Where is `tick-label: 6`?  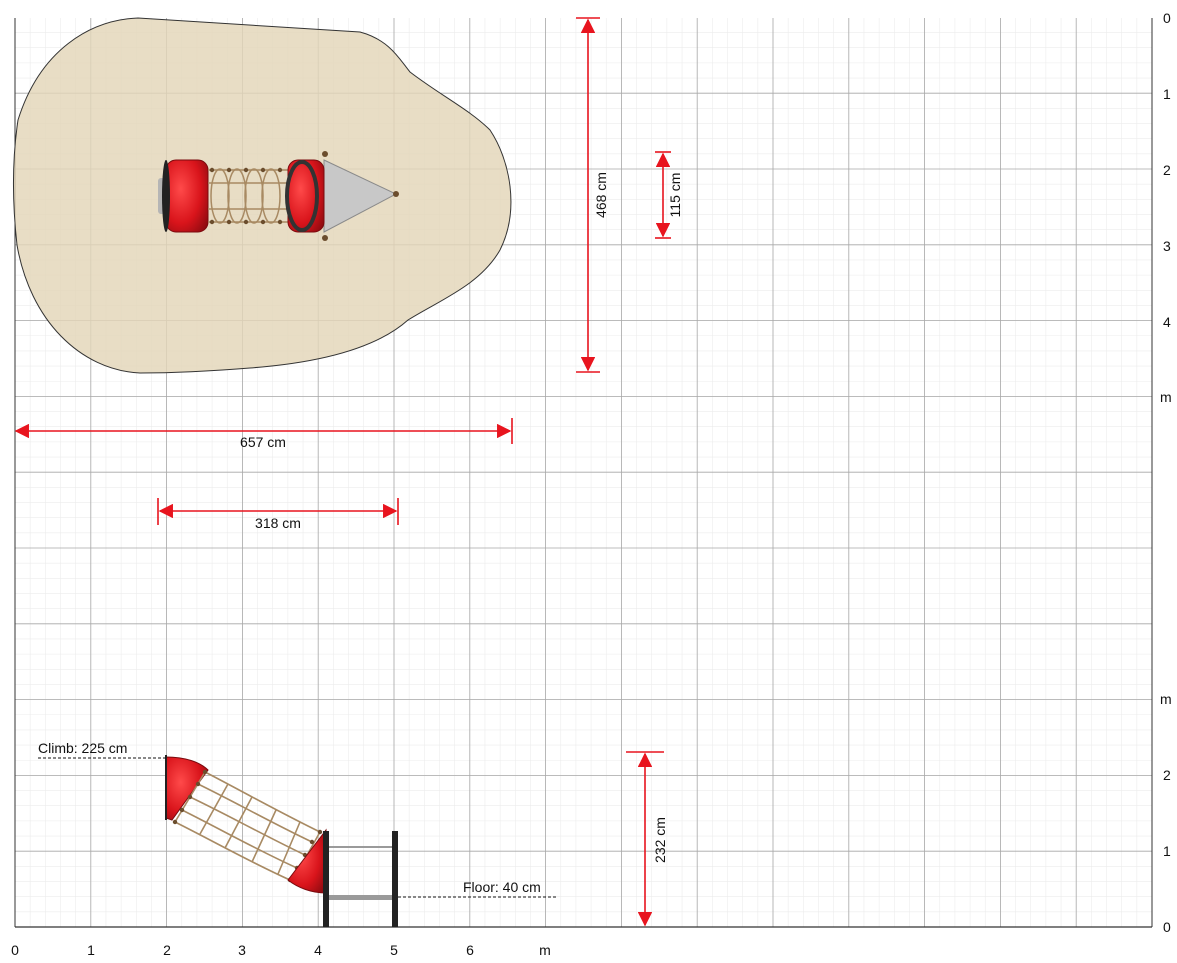
tick-label: 6 is located at coordinates (470, 950).